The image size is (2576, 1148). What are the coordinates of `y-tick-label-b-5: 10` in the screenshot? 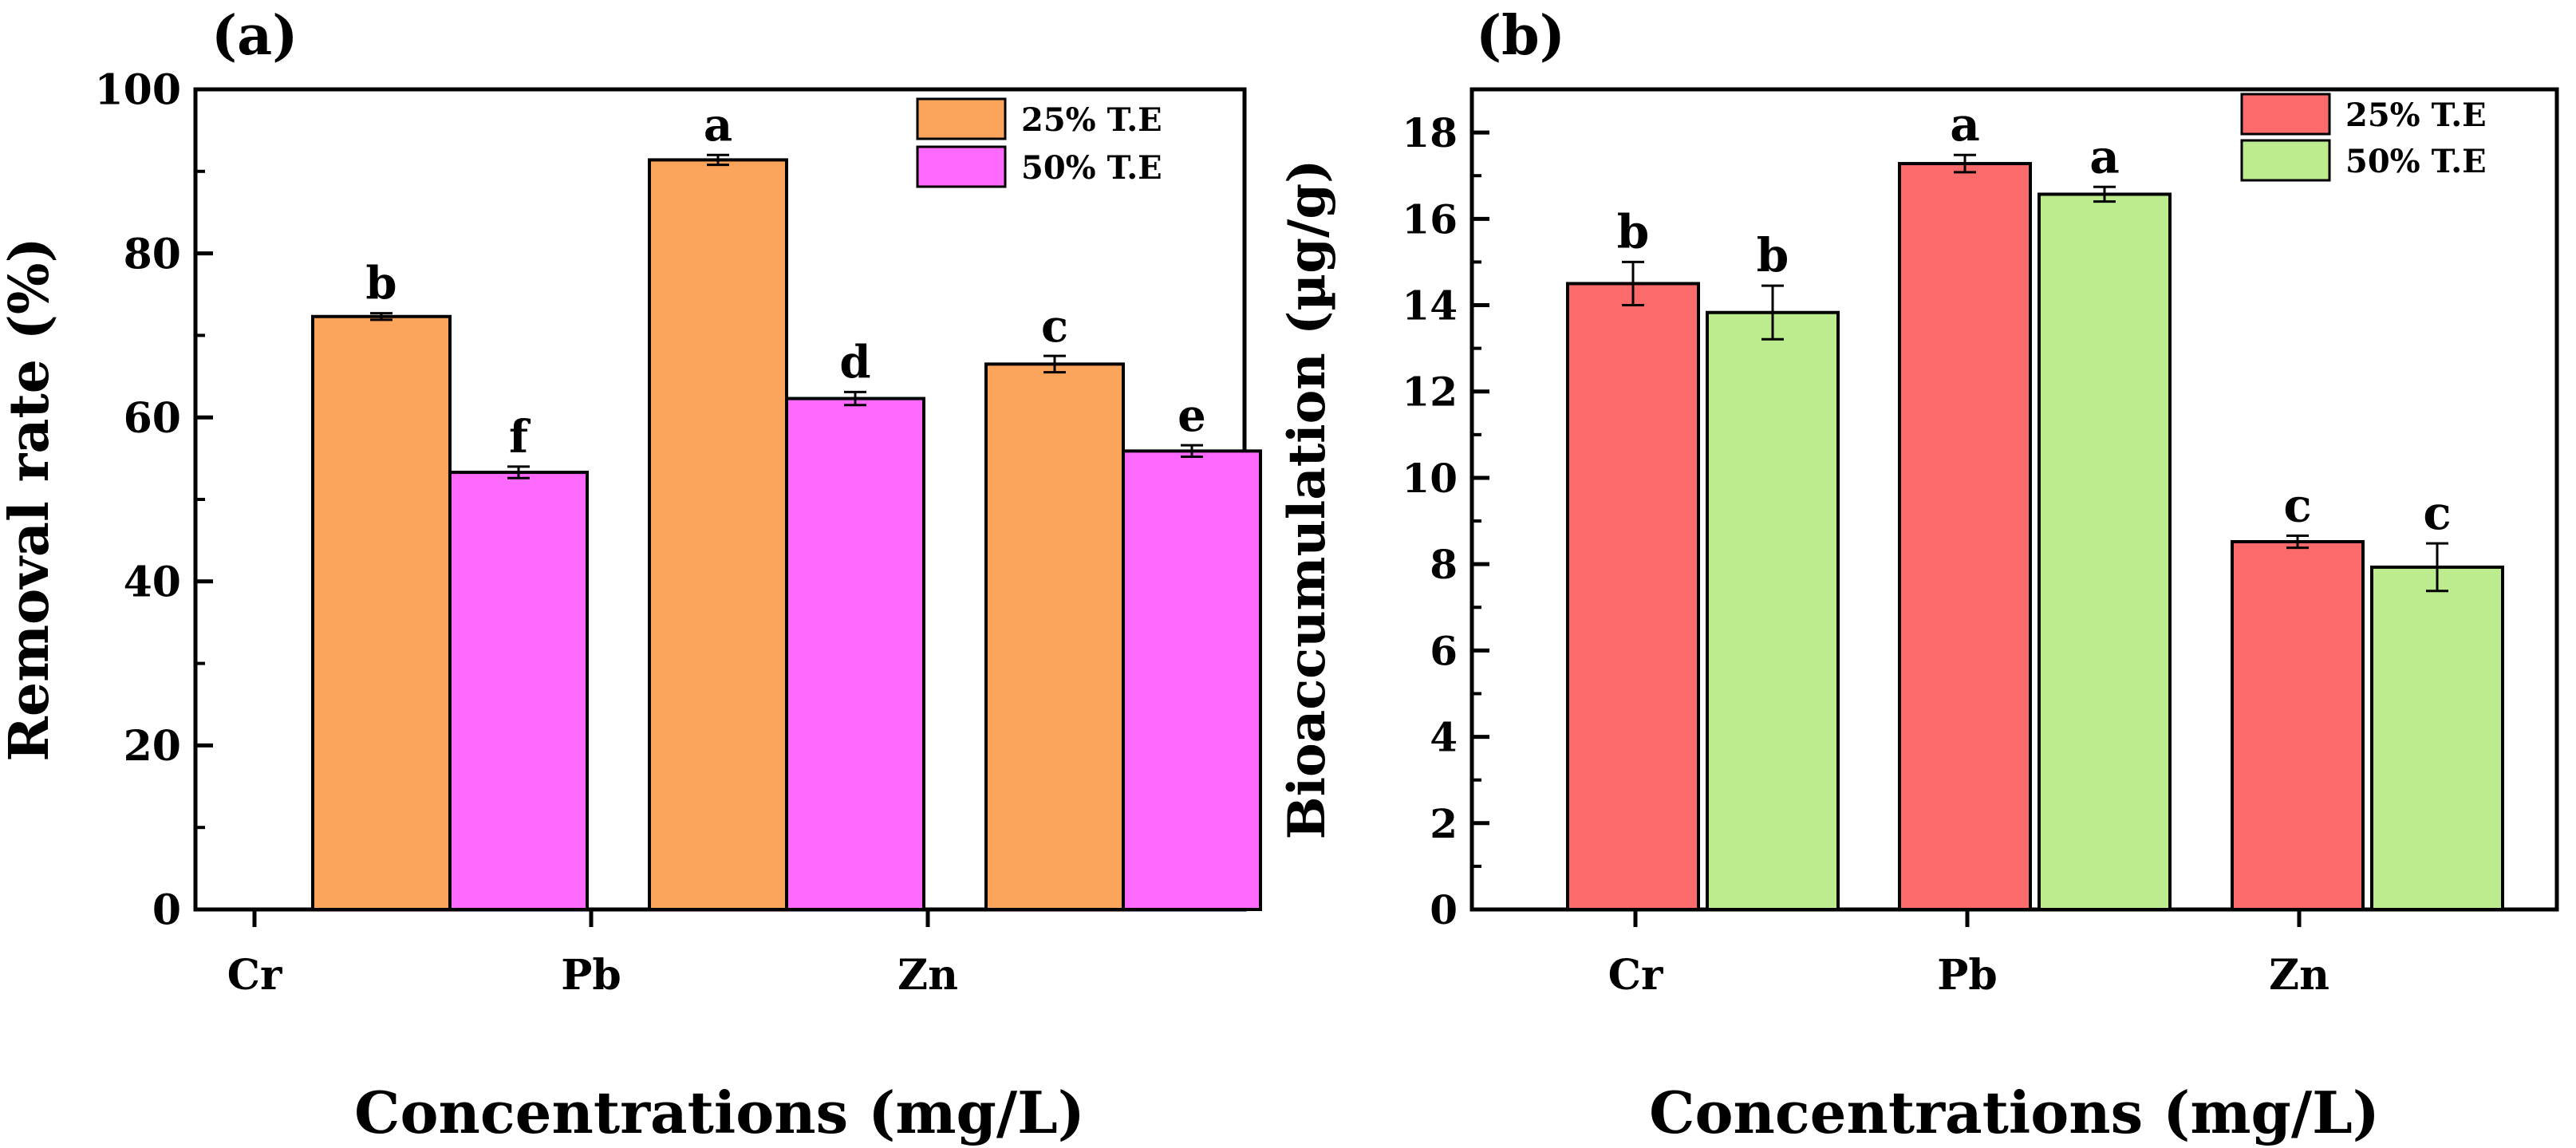 It's located at (1430, 478).